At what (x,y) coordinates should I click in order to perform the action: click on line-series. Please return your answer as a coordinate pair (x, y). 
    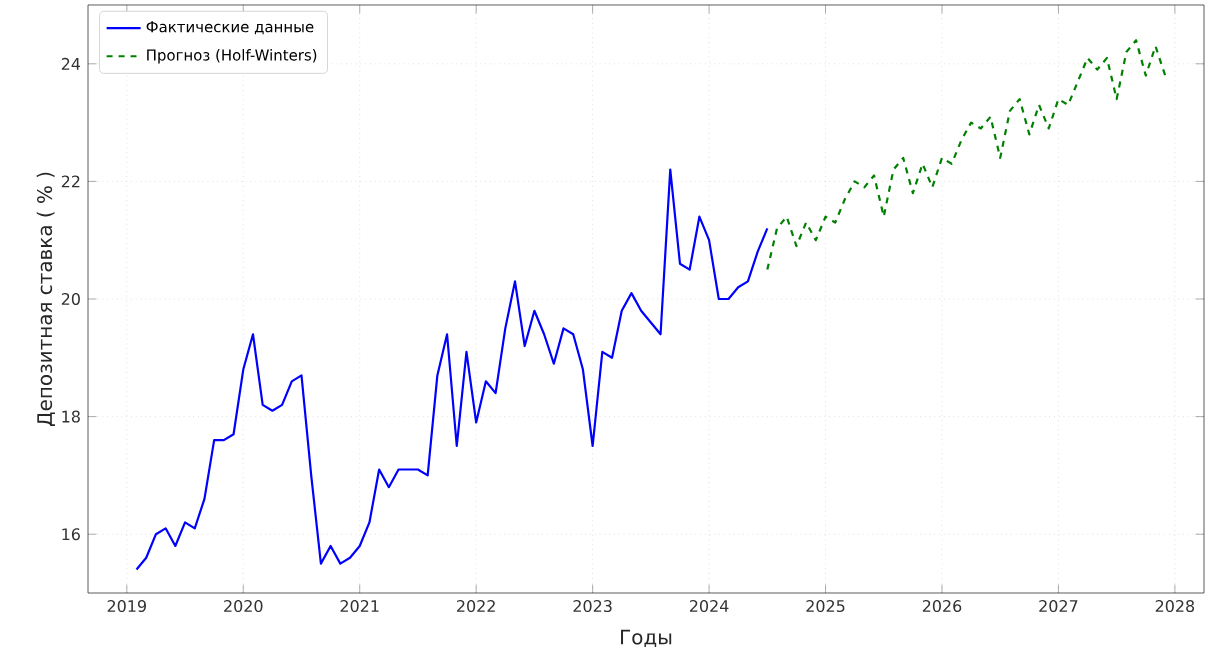
    Looking at the image, I should click on (966, 155).